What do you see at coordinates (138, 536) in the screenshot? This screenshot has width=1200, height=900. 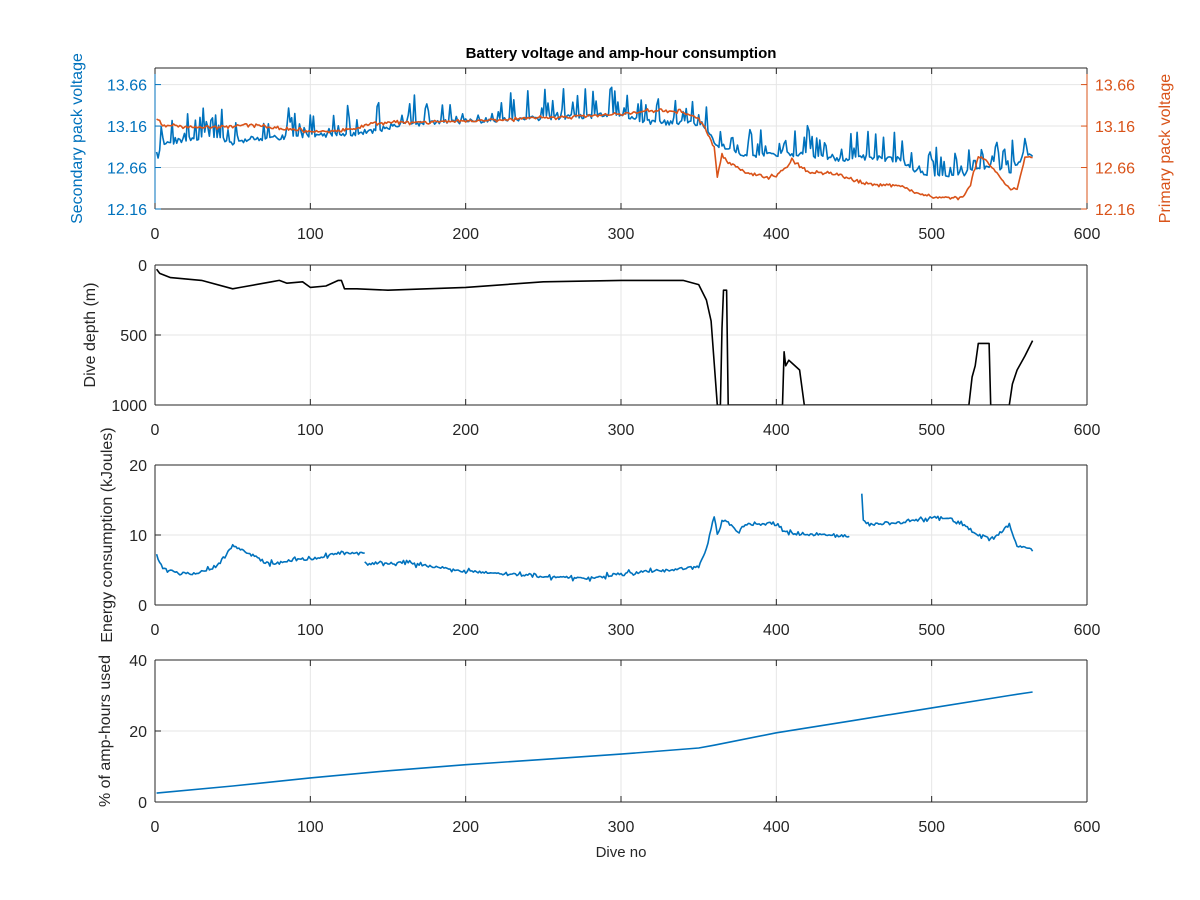 I see `y-tick-label: 10` at bounding box center [138, 536].